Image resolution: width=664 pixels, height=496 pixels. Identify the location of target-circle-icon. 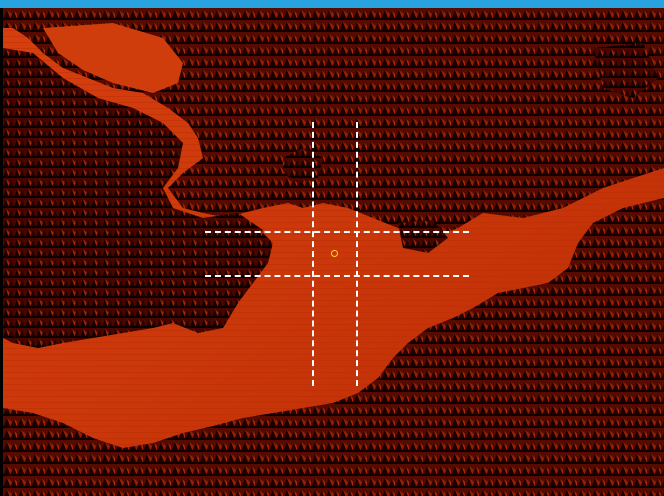
(334, 253).